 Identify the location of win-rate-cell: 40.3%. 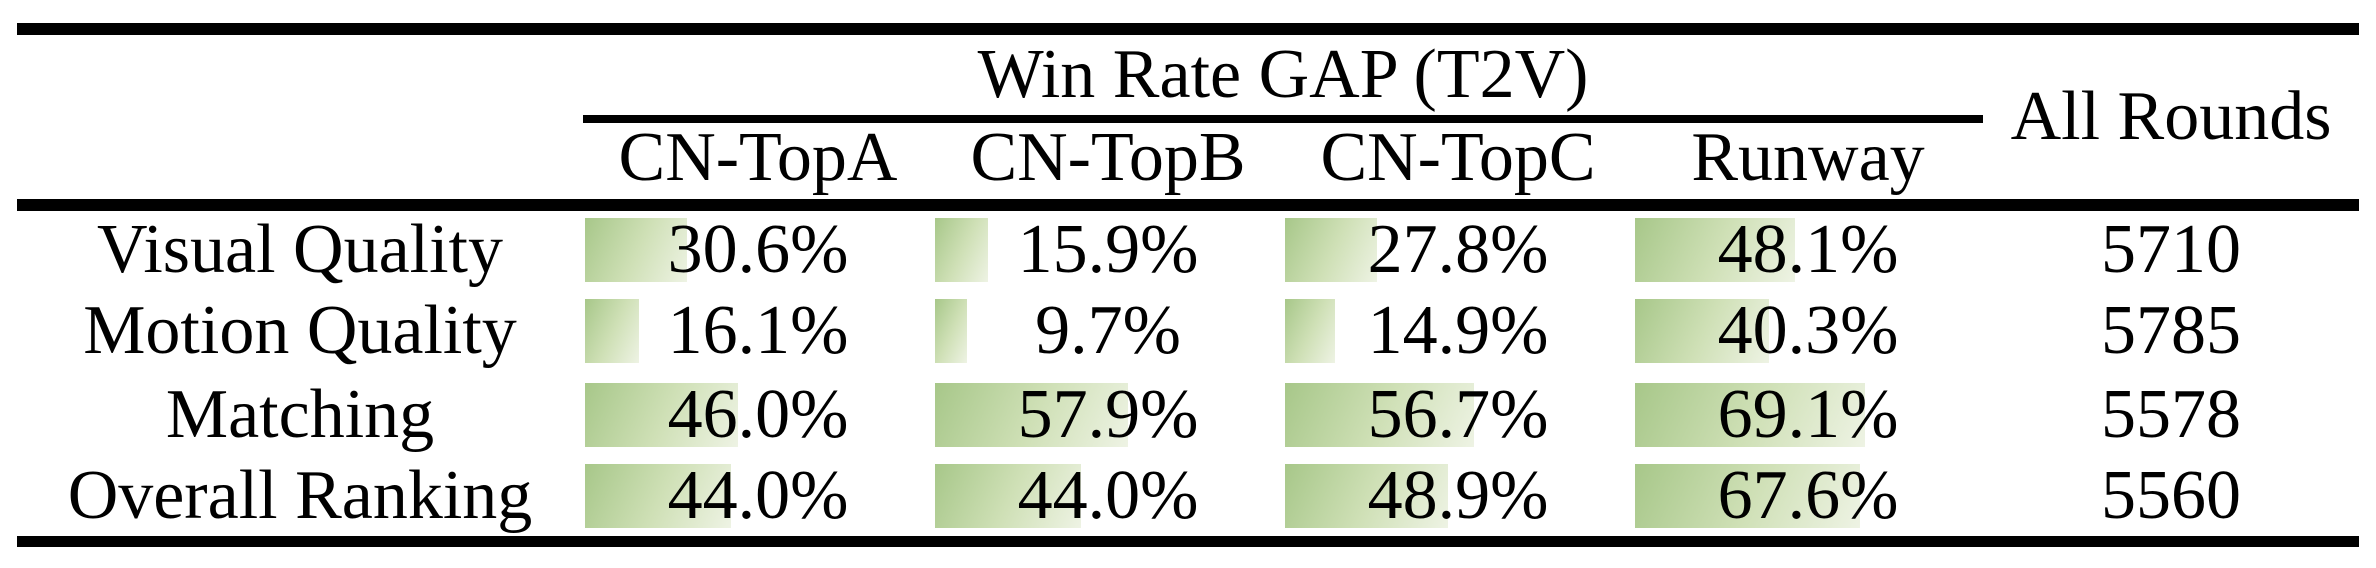
(1808, 331).